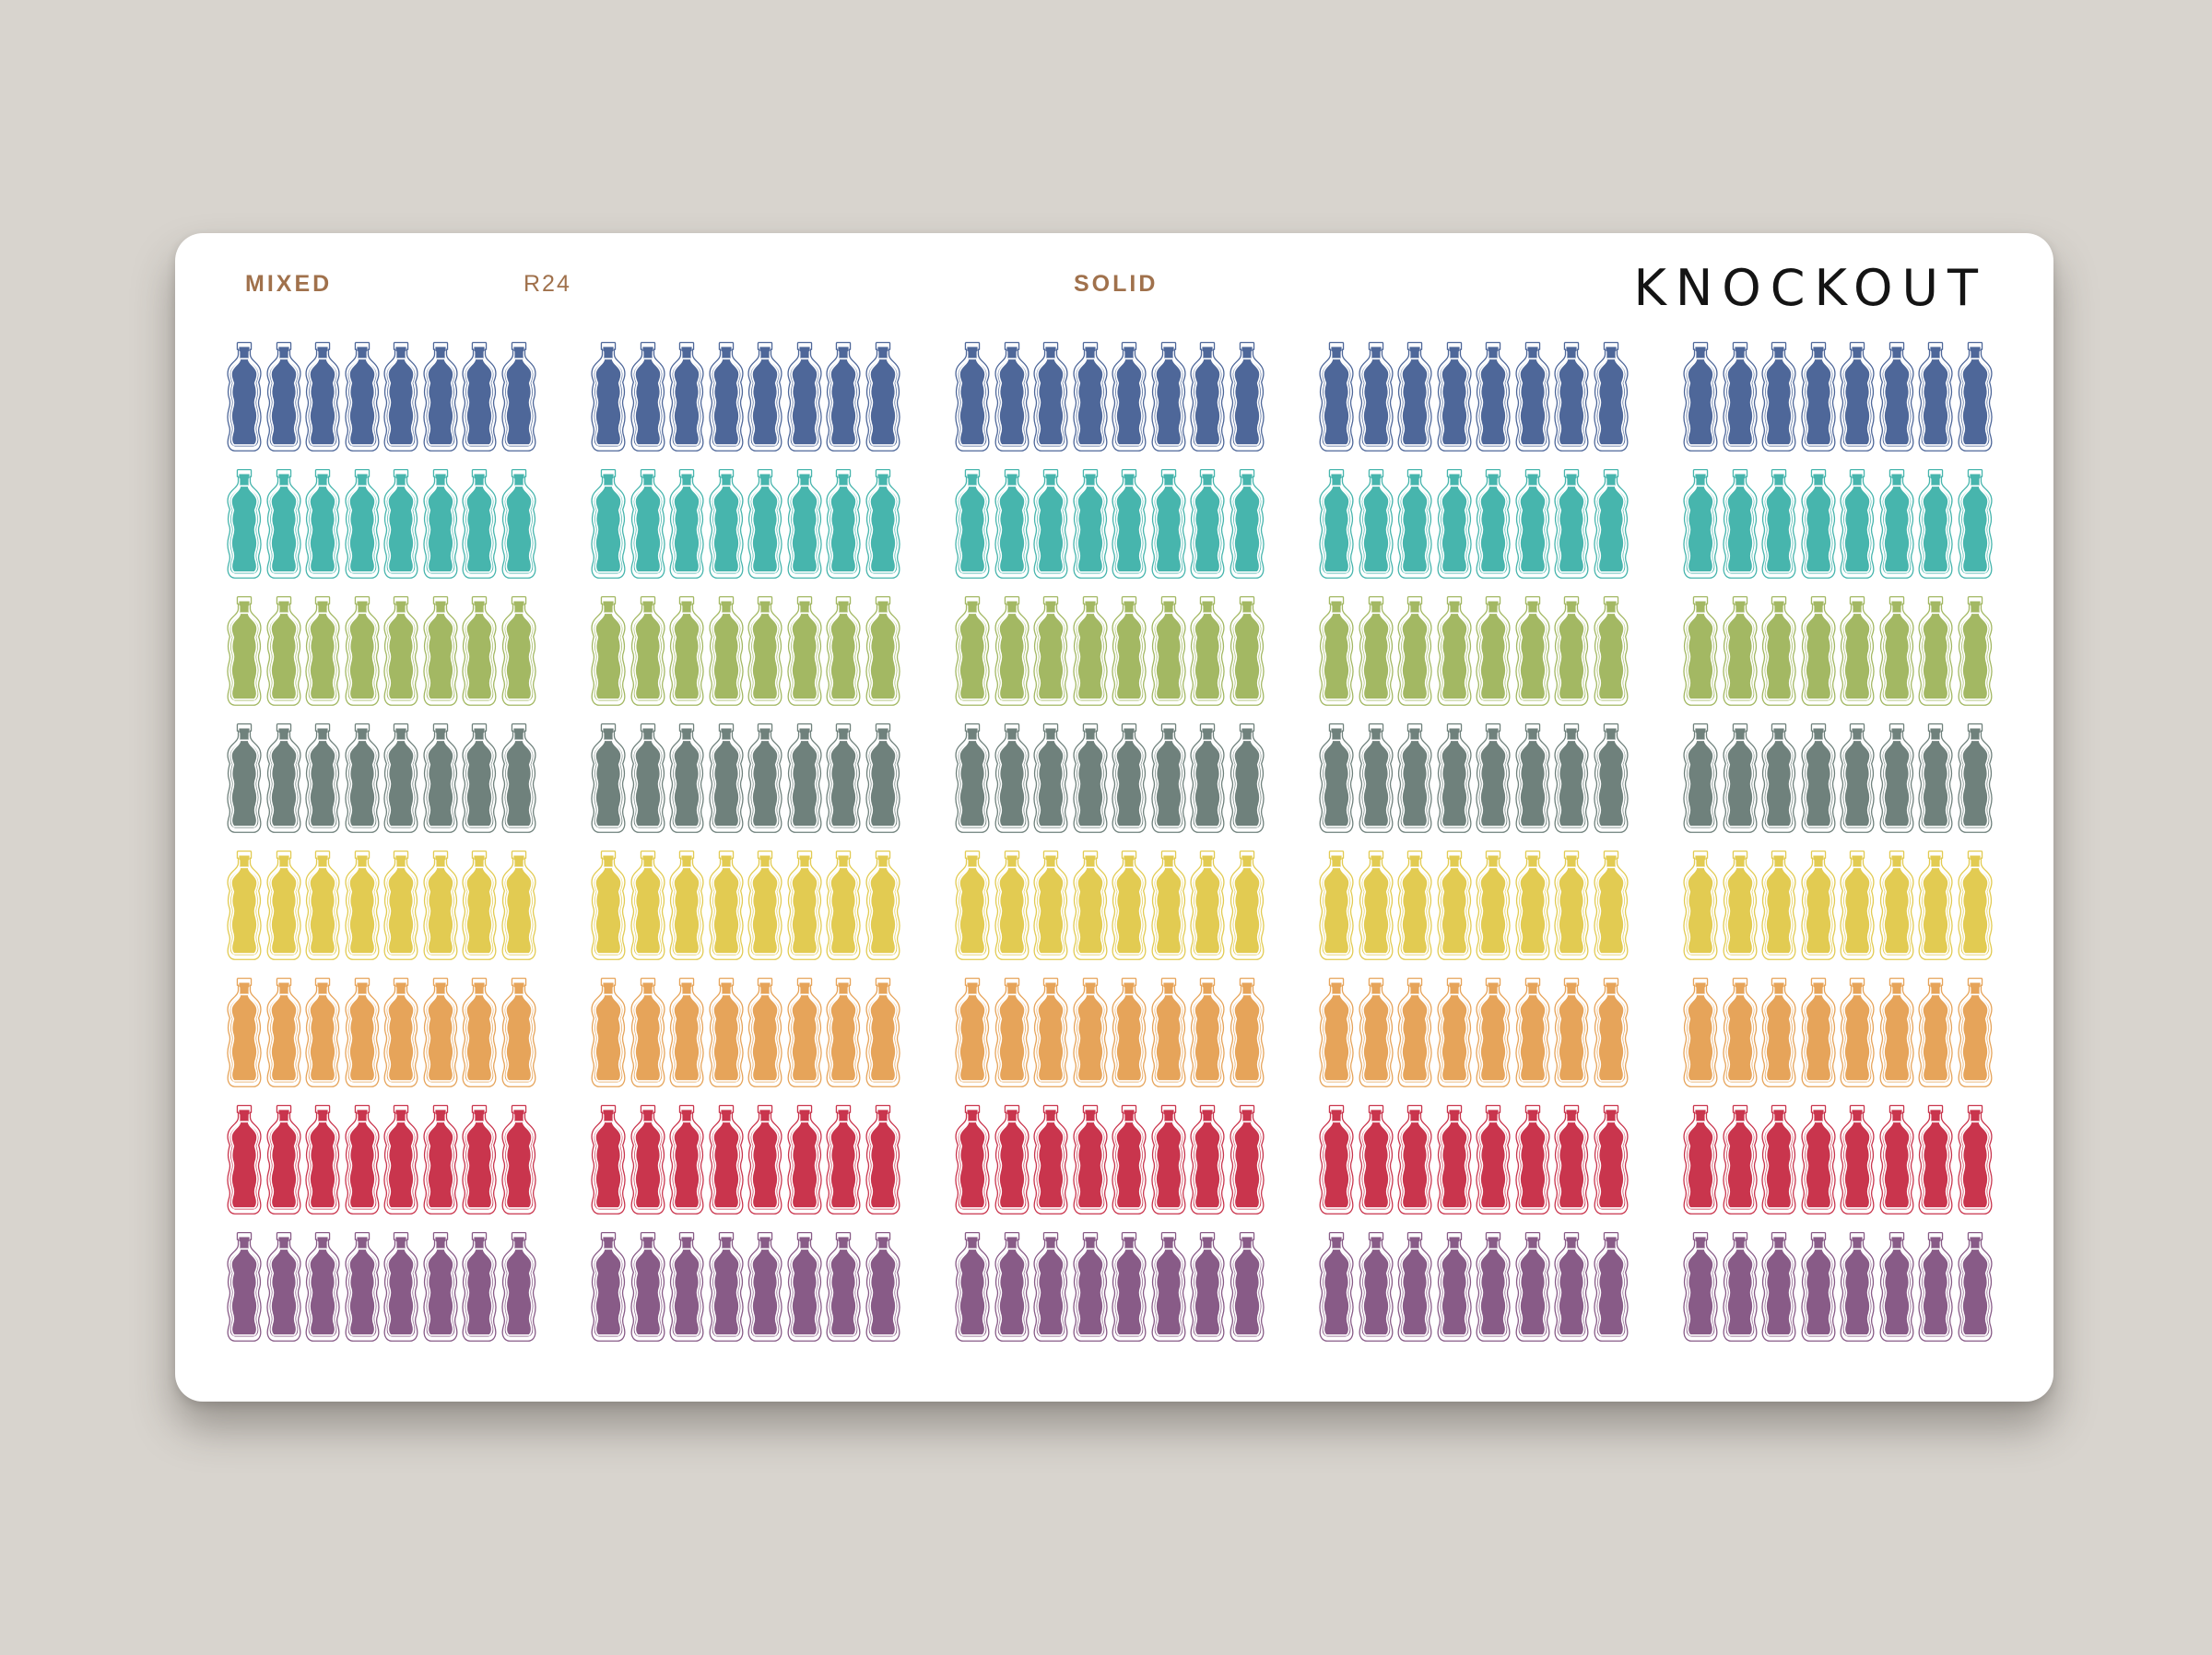 The image size is (2212, 1655). I want to click on sticker-strip-orange, so click(1473, 1032).